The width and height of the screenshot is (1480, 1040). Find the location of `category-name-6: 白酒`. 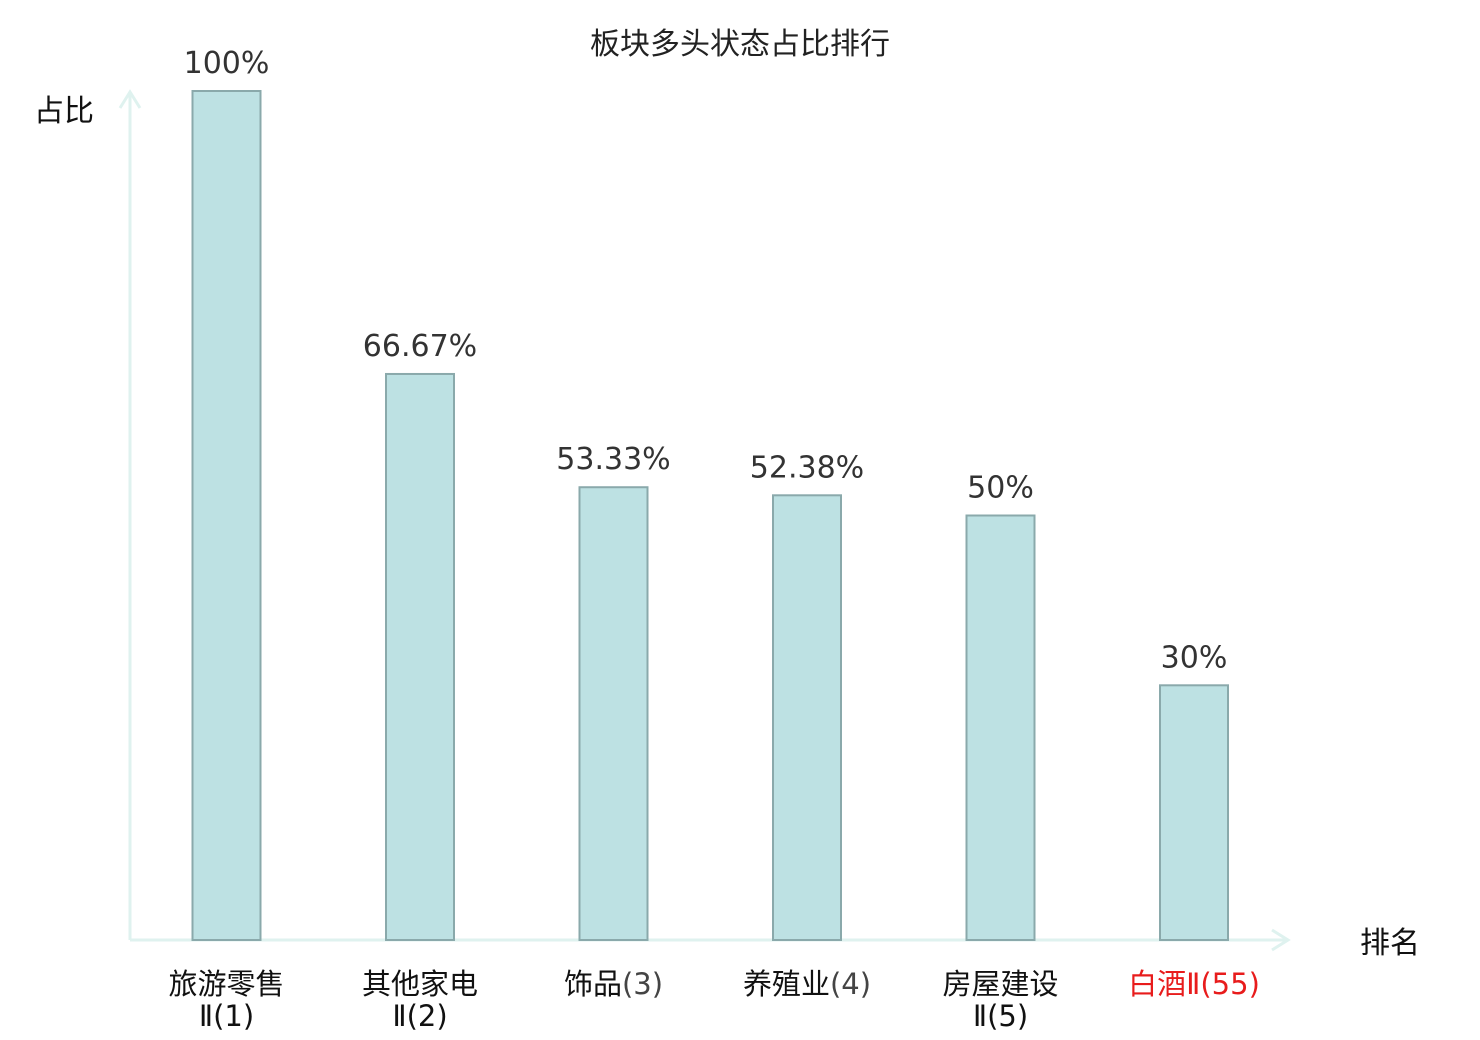

category-name-6: 白酒 is located at coordinates (1157, 984).